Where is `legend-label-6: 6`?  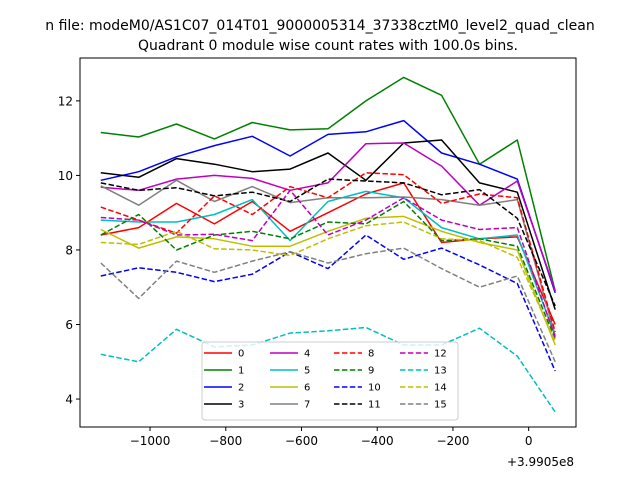
legend-label-6: 6 is located at coordinates (307, 388).